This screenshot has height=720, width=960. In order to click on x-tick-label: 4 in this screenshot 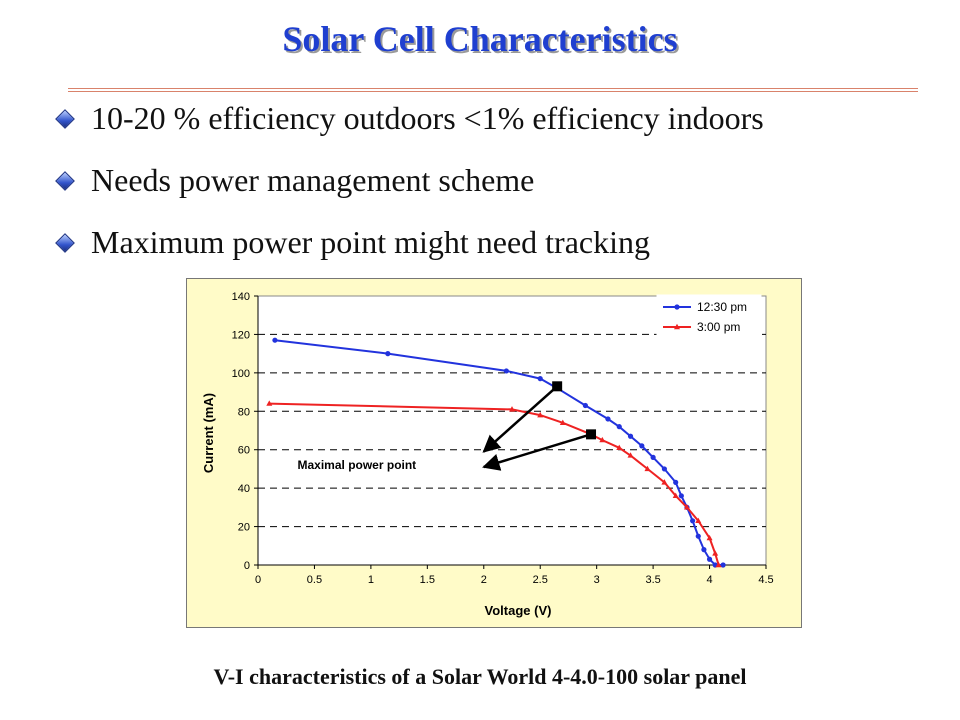, I will do `click(709, 580)`.